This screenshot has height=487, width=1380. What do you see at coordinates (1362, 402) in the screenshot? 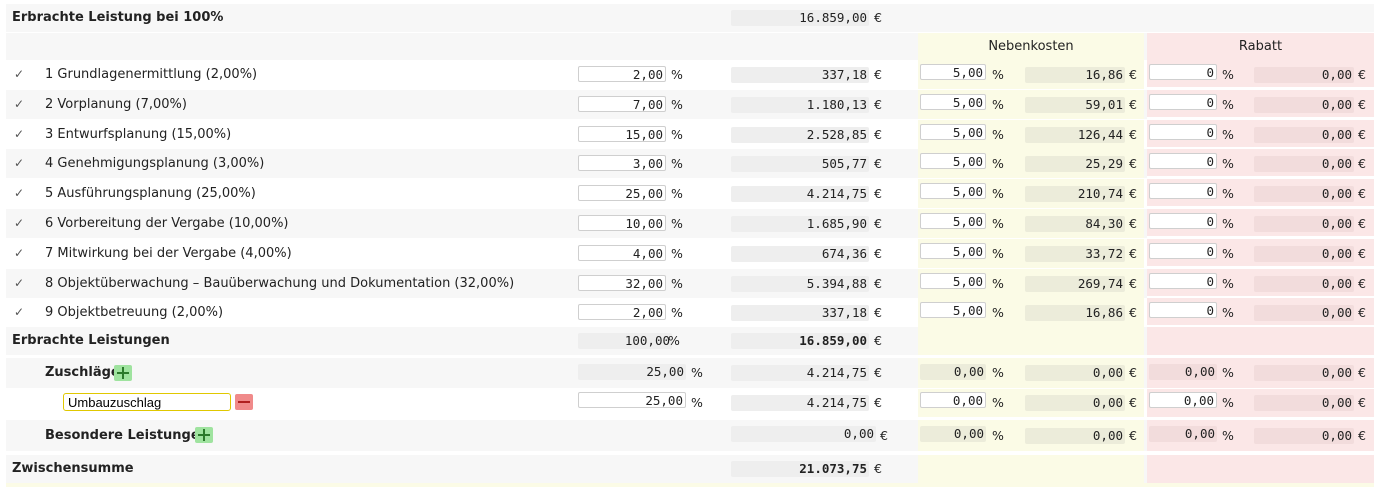
I see `umbau-rb-currency: €` at bounding box center [1362, 402].